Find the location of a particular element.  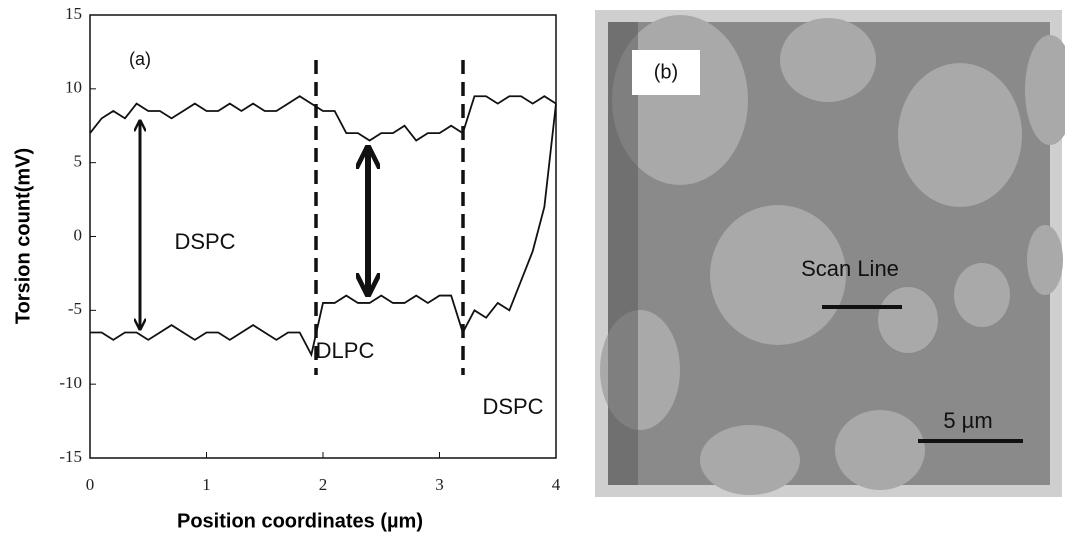

y-tick-label: -5 is located at coordinates (75, 308).